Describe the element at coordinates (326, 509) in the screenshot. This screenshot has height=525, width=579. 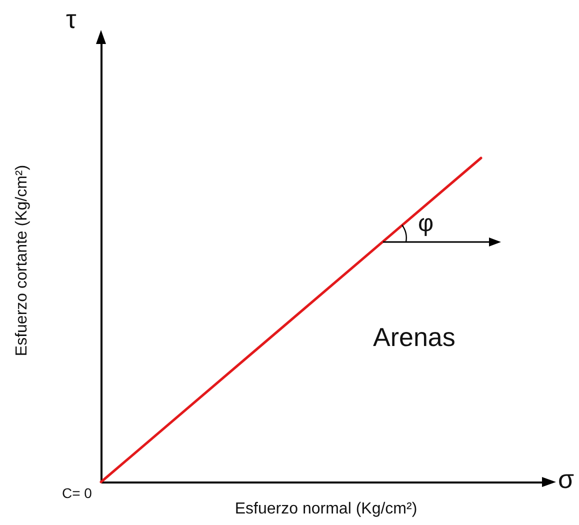
I see `x-axis-title: Esfuerzo normal (Kg/cm²)` at that location.